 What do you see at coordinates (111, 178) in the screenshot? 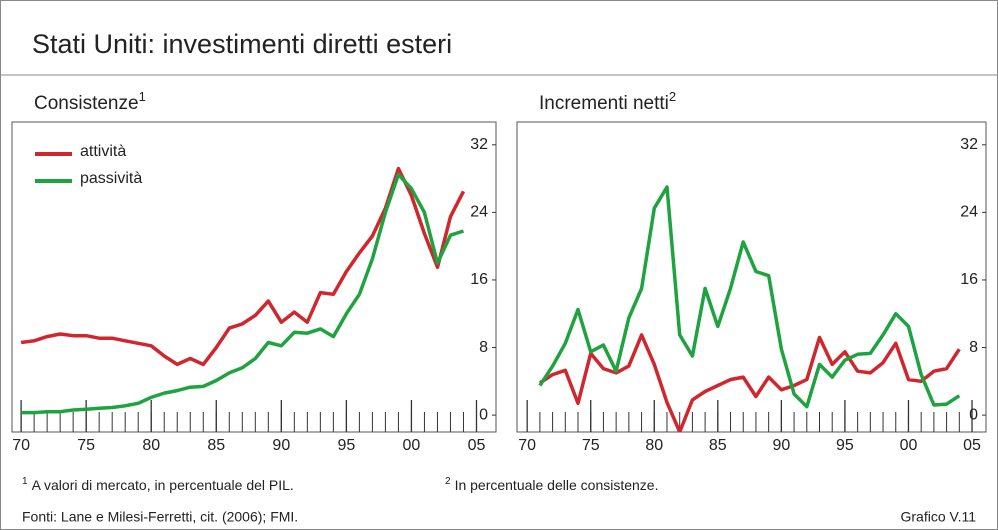
I see `legend-label: passività` at bounding box center [111, 178].